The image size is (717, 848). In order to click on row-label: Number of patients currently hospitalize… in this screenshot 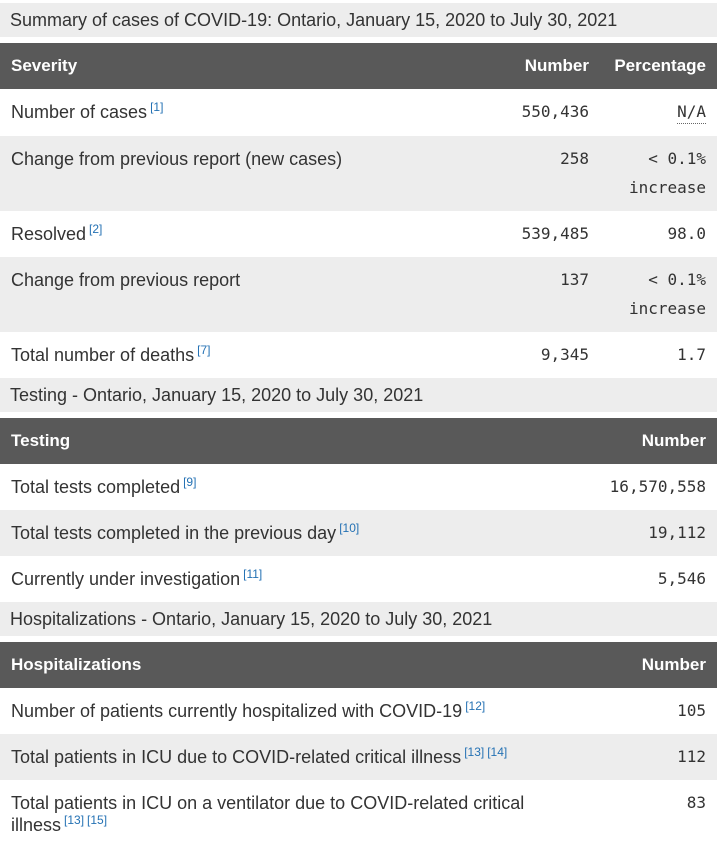, I will do `click(237, 711)`.